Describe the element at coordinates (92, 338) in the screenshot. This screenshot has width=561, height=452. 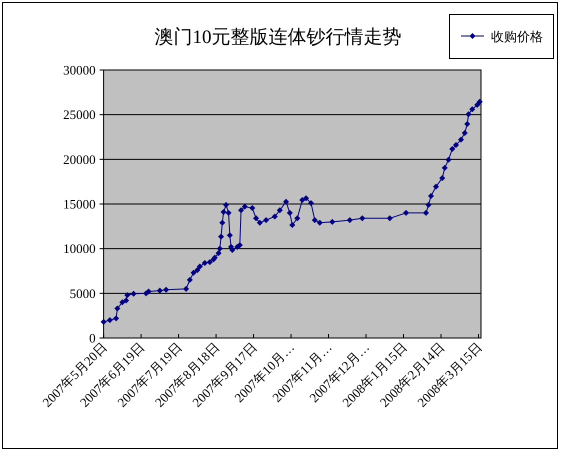
I see `y-tick-label: 0` at that location.